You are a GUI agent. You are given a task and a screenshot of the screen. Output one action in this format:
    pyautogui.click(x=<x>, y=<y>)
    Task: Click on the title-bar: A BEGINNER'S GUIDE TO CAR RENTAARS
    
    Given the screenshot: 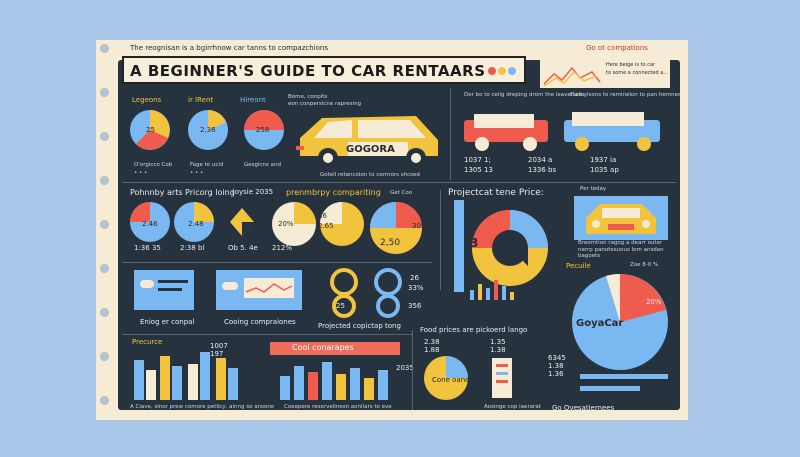 What is the action you would take?
    pyautogui.click(x=324, y=70)
    